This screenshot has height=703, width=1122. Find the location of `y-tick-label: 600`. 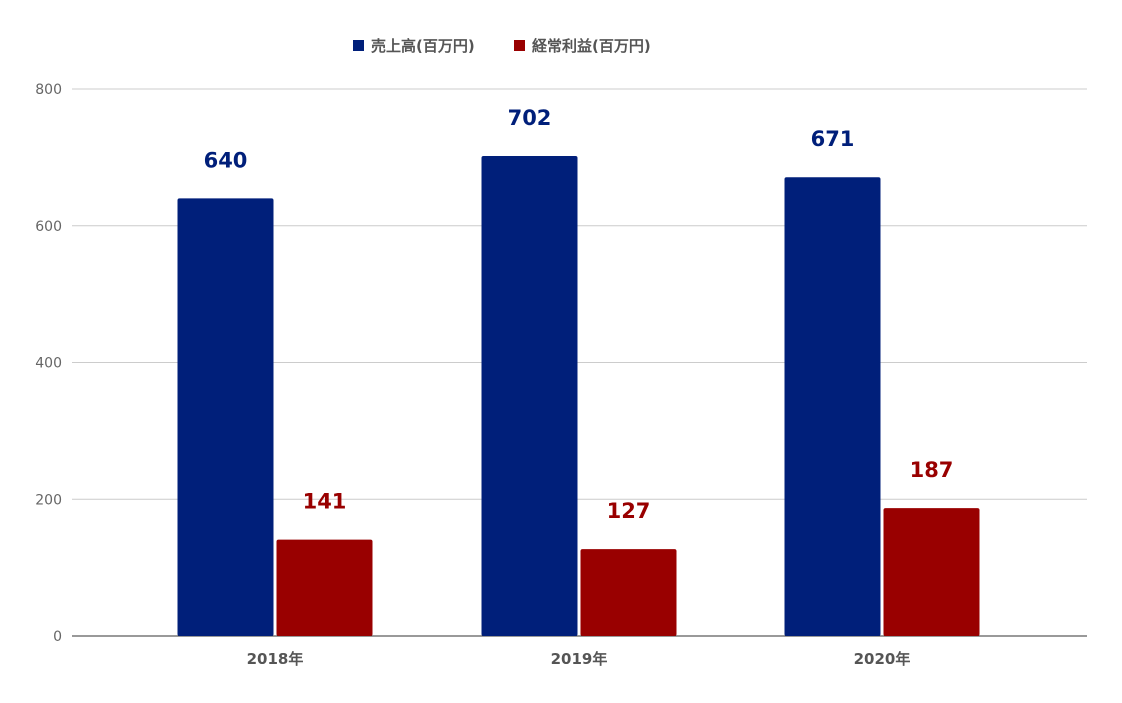

y-tick-label: 600 is located at coordinates (48, 227).